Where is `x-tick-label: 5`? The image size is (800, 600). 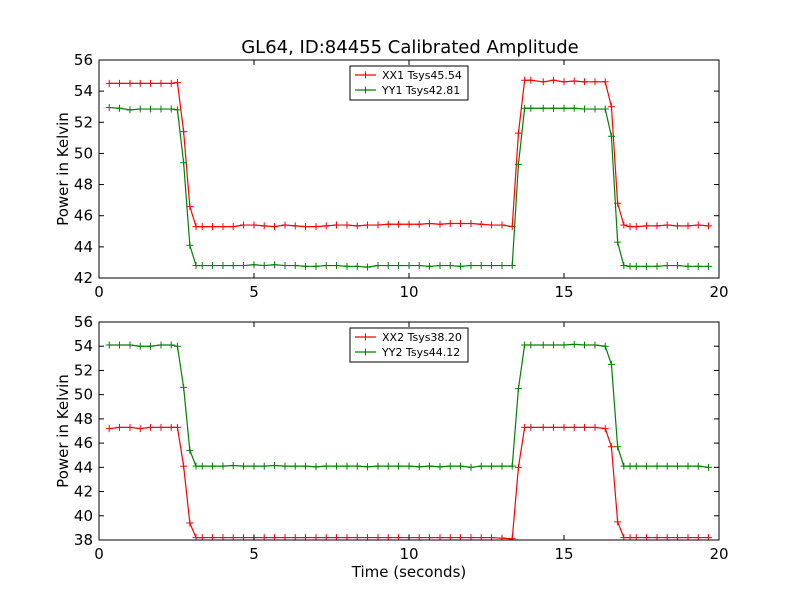
x-tick-label: 5 is located at coordinates (254, 292).